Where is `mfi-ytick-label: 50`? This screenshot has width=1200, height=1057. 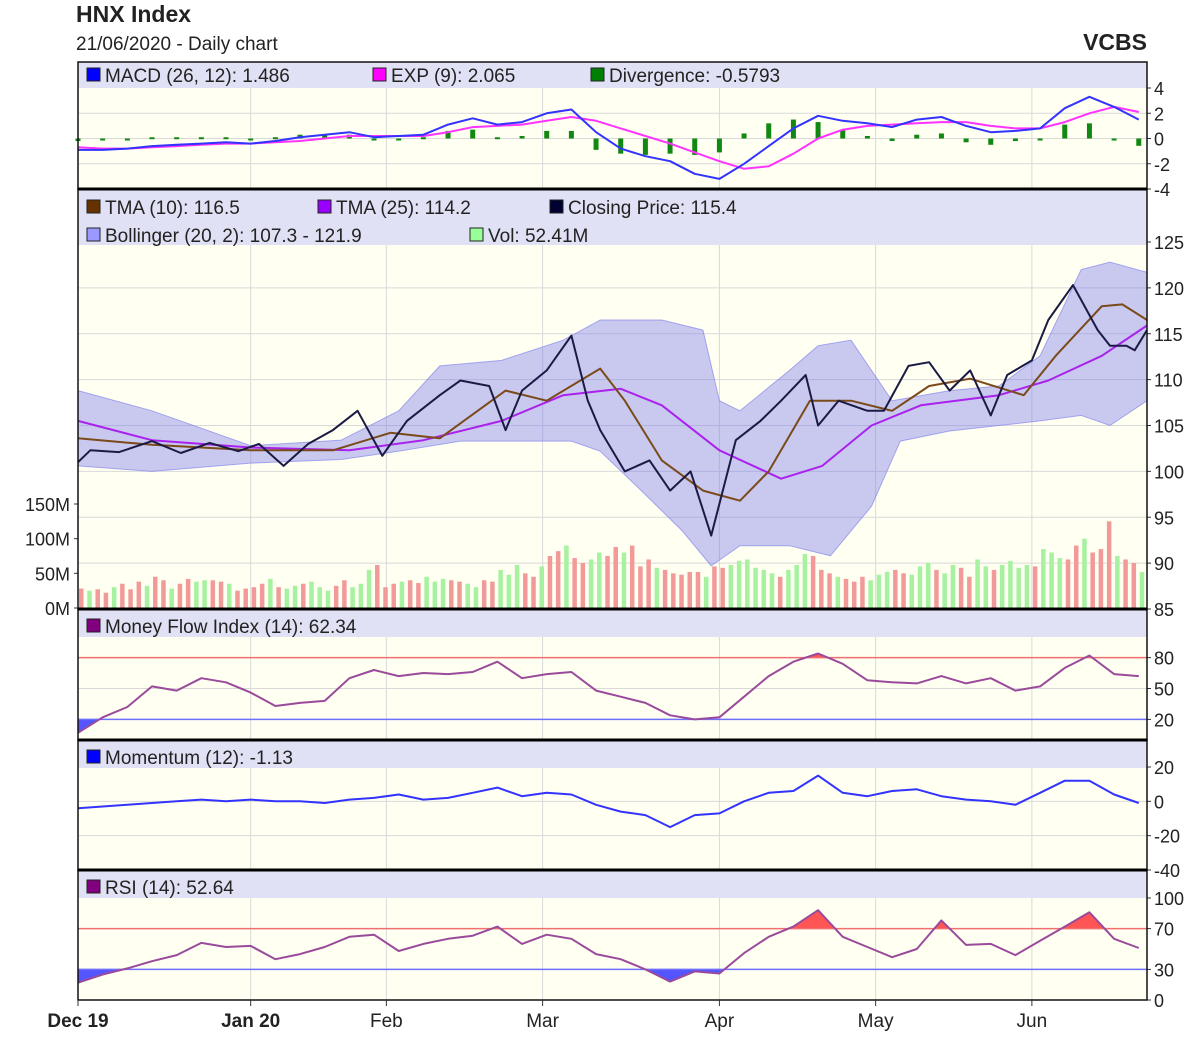 mfi-ytick-label: 50 is located at coordinates (1164, 690).